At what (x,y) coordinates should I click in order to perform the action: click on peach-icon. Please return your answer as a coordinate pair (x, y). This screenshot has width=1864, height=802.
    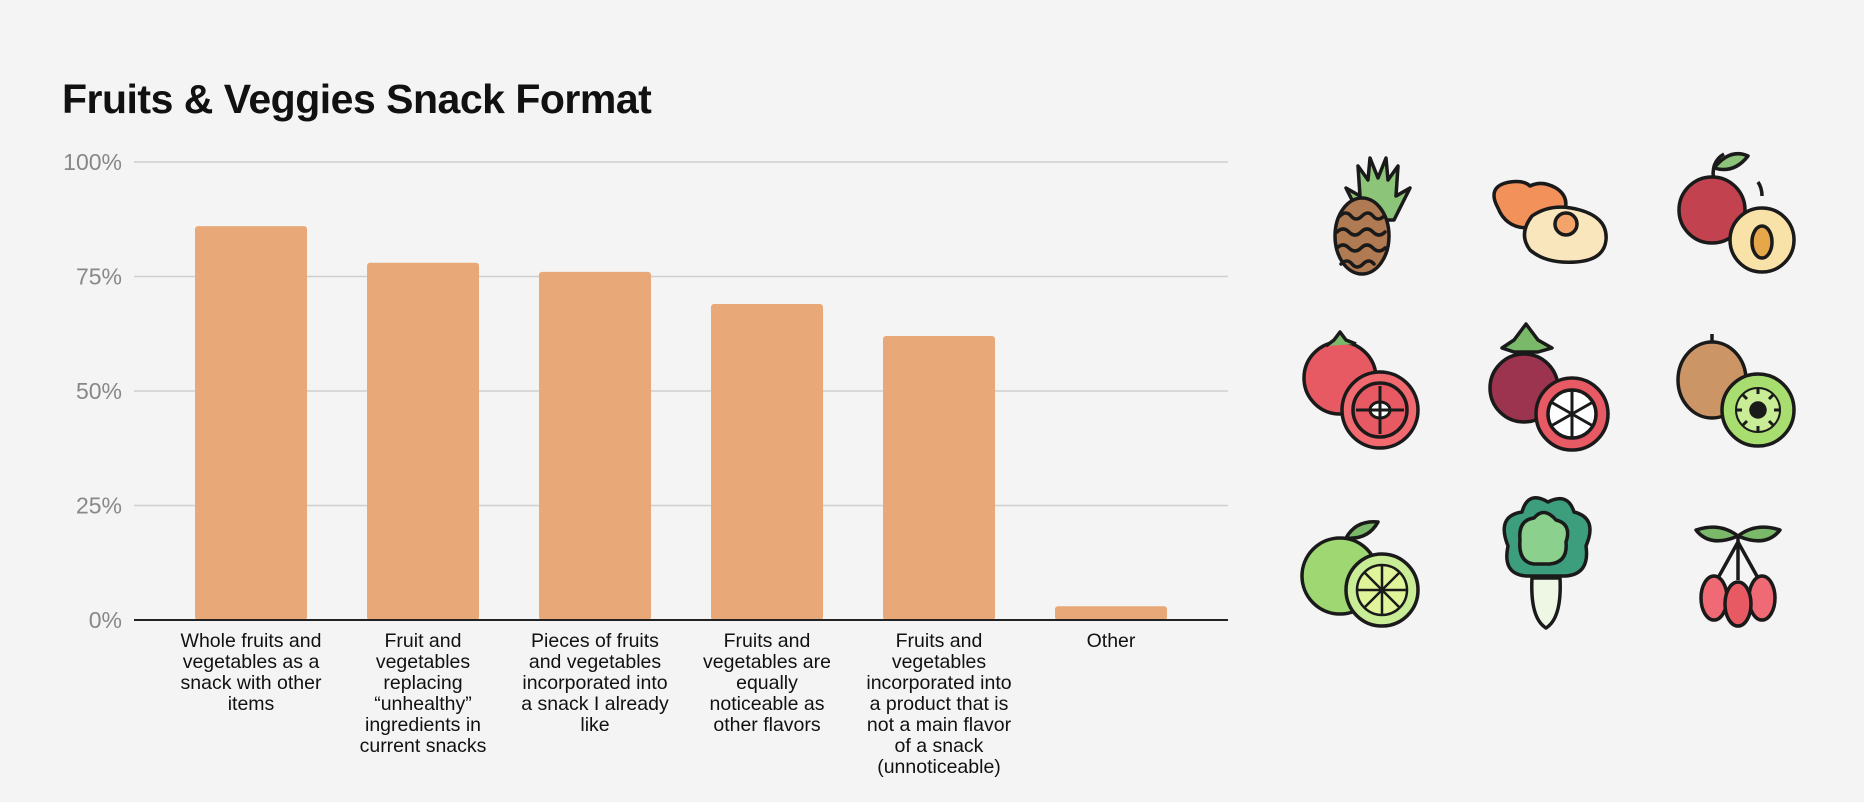
    Looking at the image, I should click on (1550, 221).